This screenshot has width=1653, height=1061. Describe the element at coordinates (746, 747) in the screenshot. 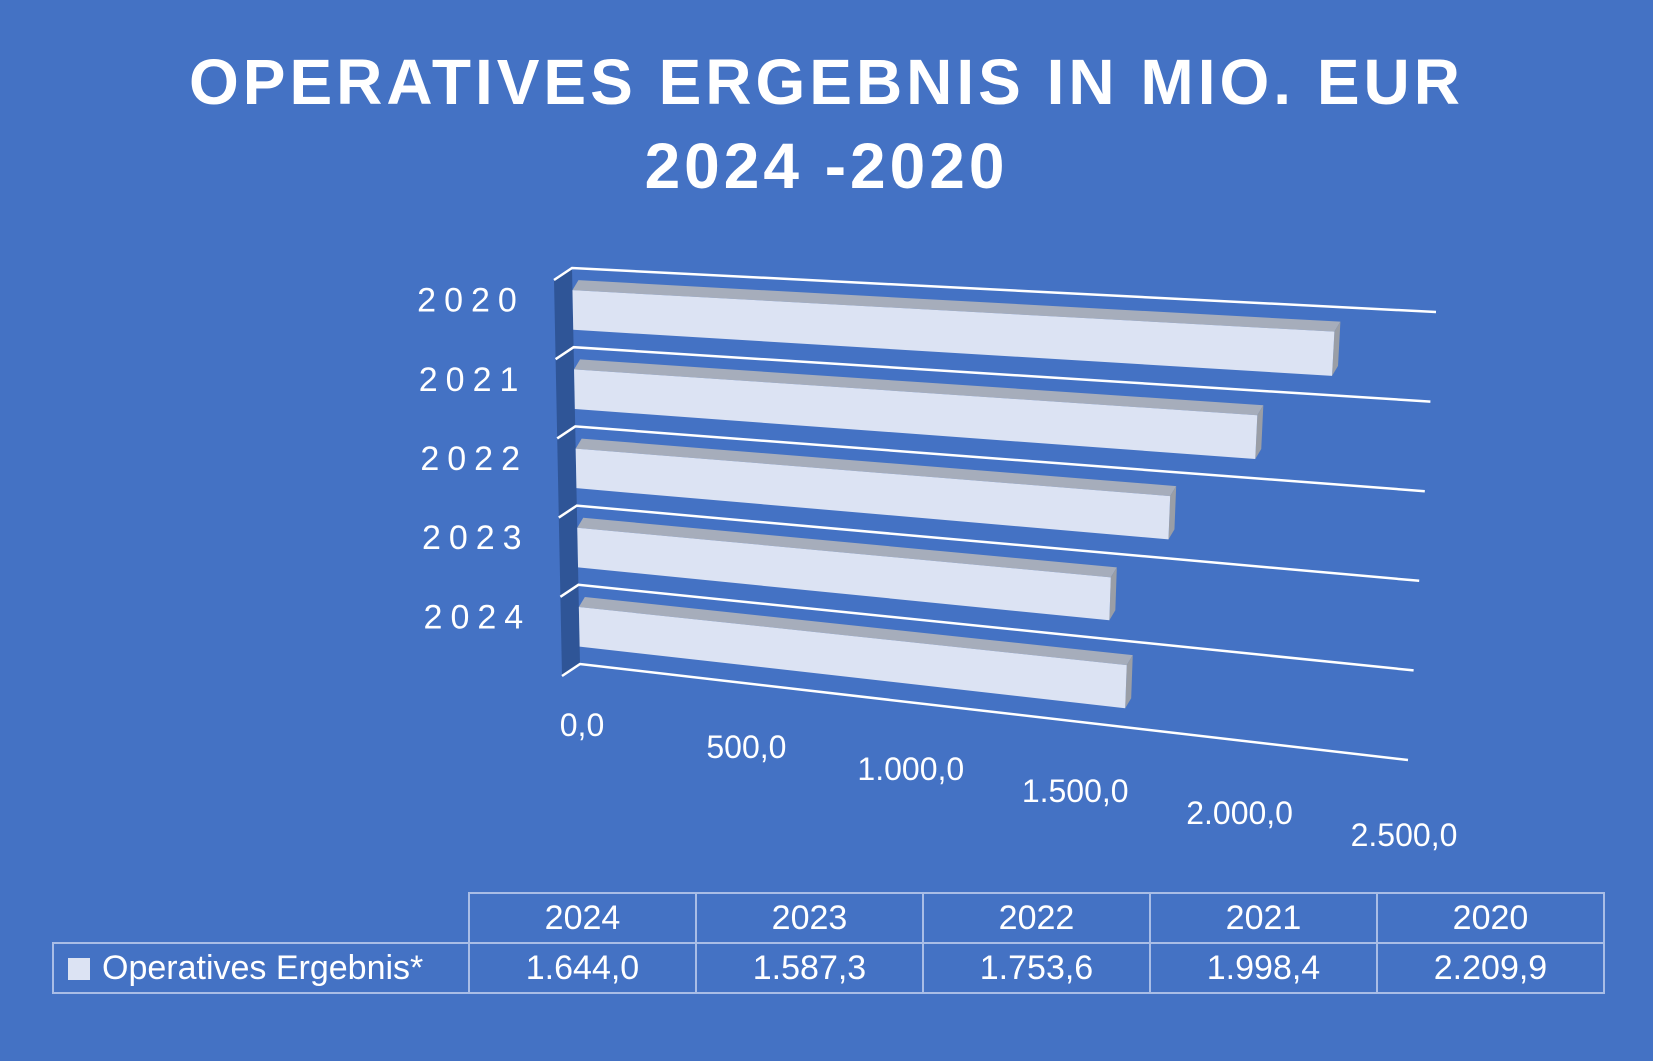

I see `tick-label: 500,0` at that location.